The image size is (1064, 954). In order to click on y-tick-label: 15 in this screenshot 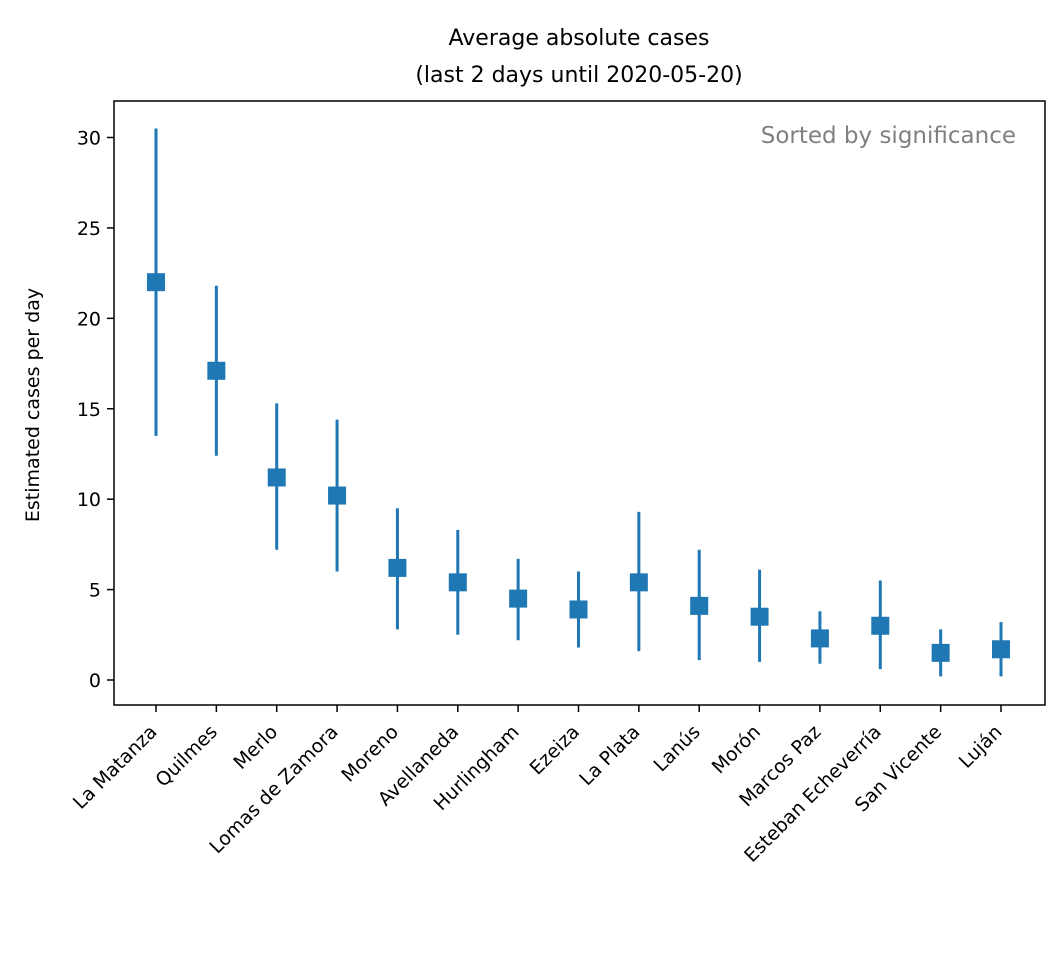, I will do `click(89, 410)`.